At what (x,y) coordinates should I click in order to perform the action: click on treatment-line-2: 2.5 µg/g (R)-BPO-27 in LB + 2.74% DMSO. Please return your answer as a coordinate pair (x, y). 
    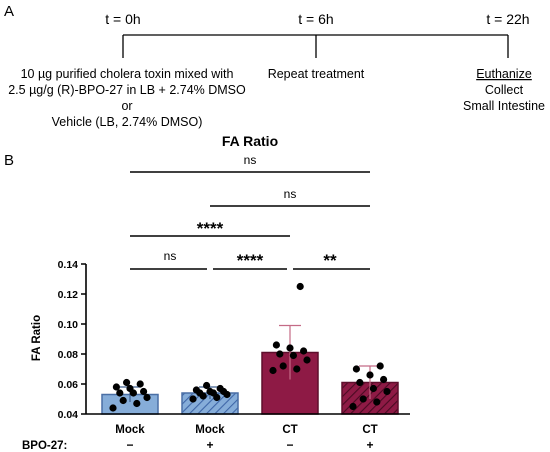
    Looking at the image, I should click on (127, 90).